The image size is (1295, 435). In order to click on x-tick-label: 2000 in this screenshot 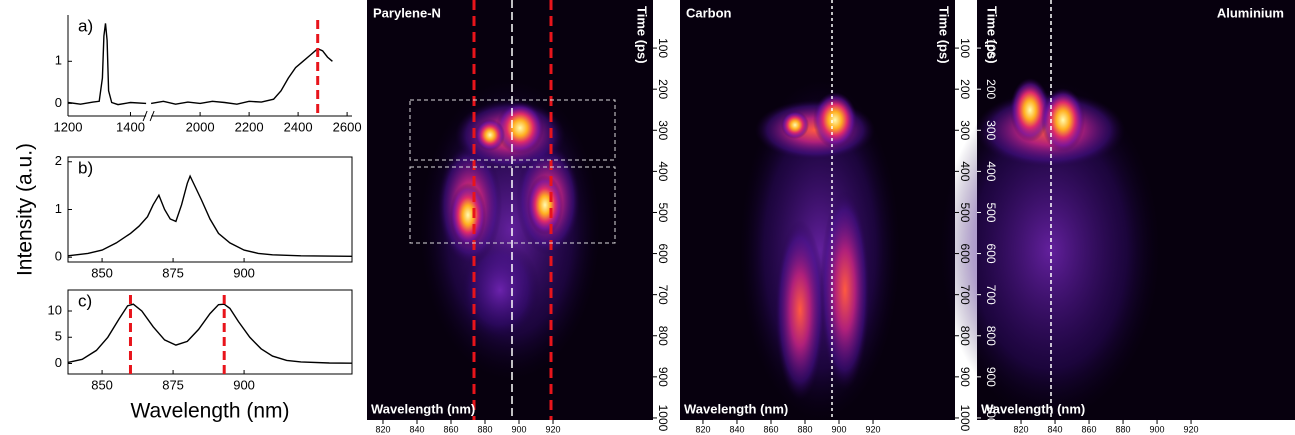, I will do `click(200, 126)`.